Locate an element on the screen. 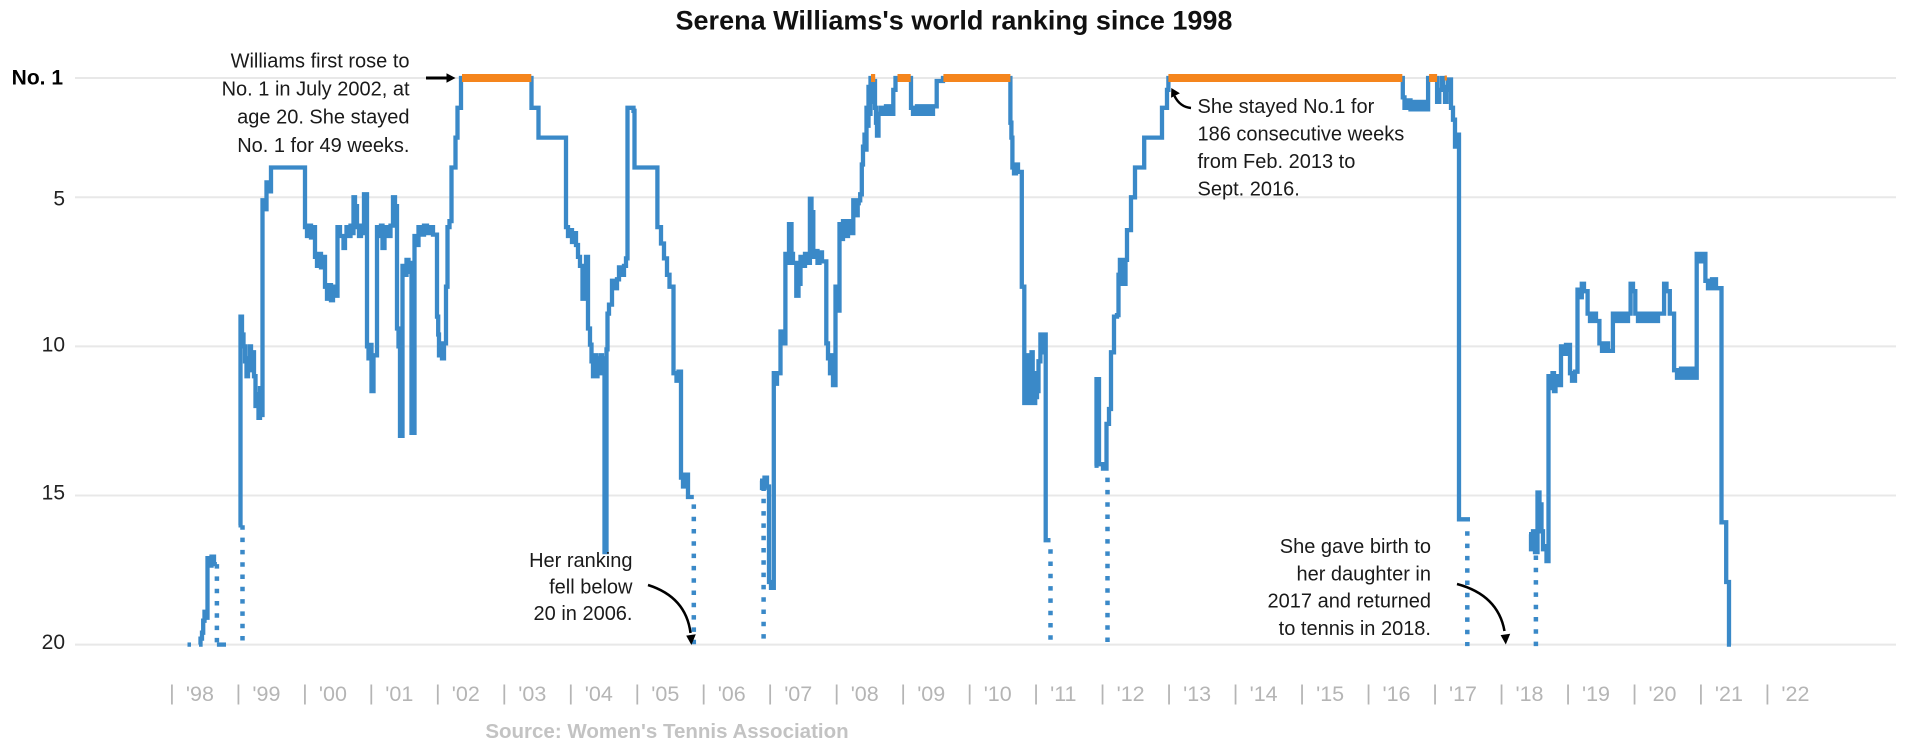 This screenshot has height=753, width=1920. svg-text: Sept. 2016. is located at coordinates (1249, 190).